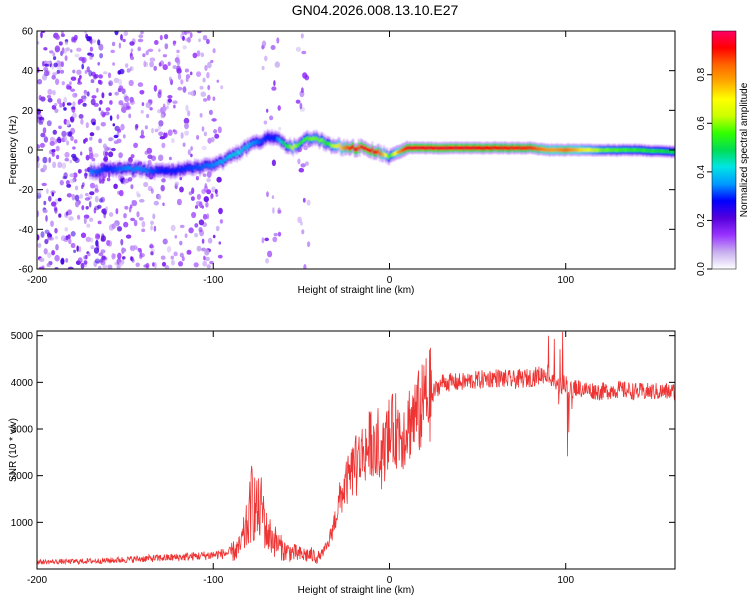 The image size is (750, 600). Describe the element at coordinates (382, 155) in the screenshot. I see `spectrogram-ridge-layer` at that location.